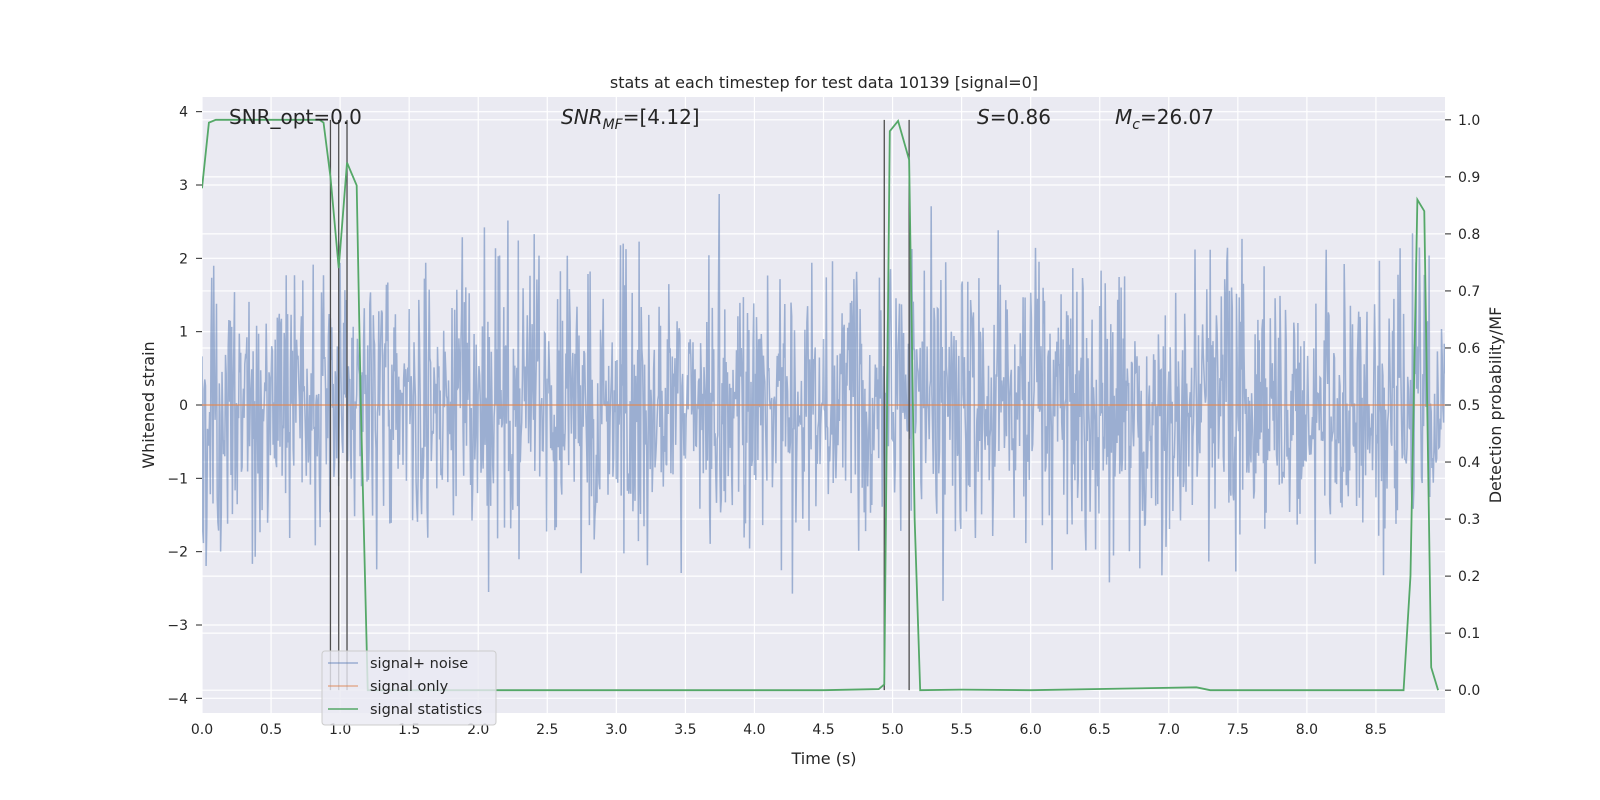  What do you see at coordinates (754, 730) in the screenshot?
I see `x-tick-label: 4.0` at bounding box center [754, 730].